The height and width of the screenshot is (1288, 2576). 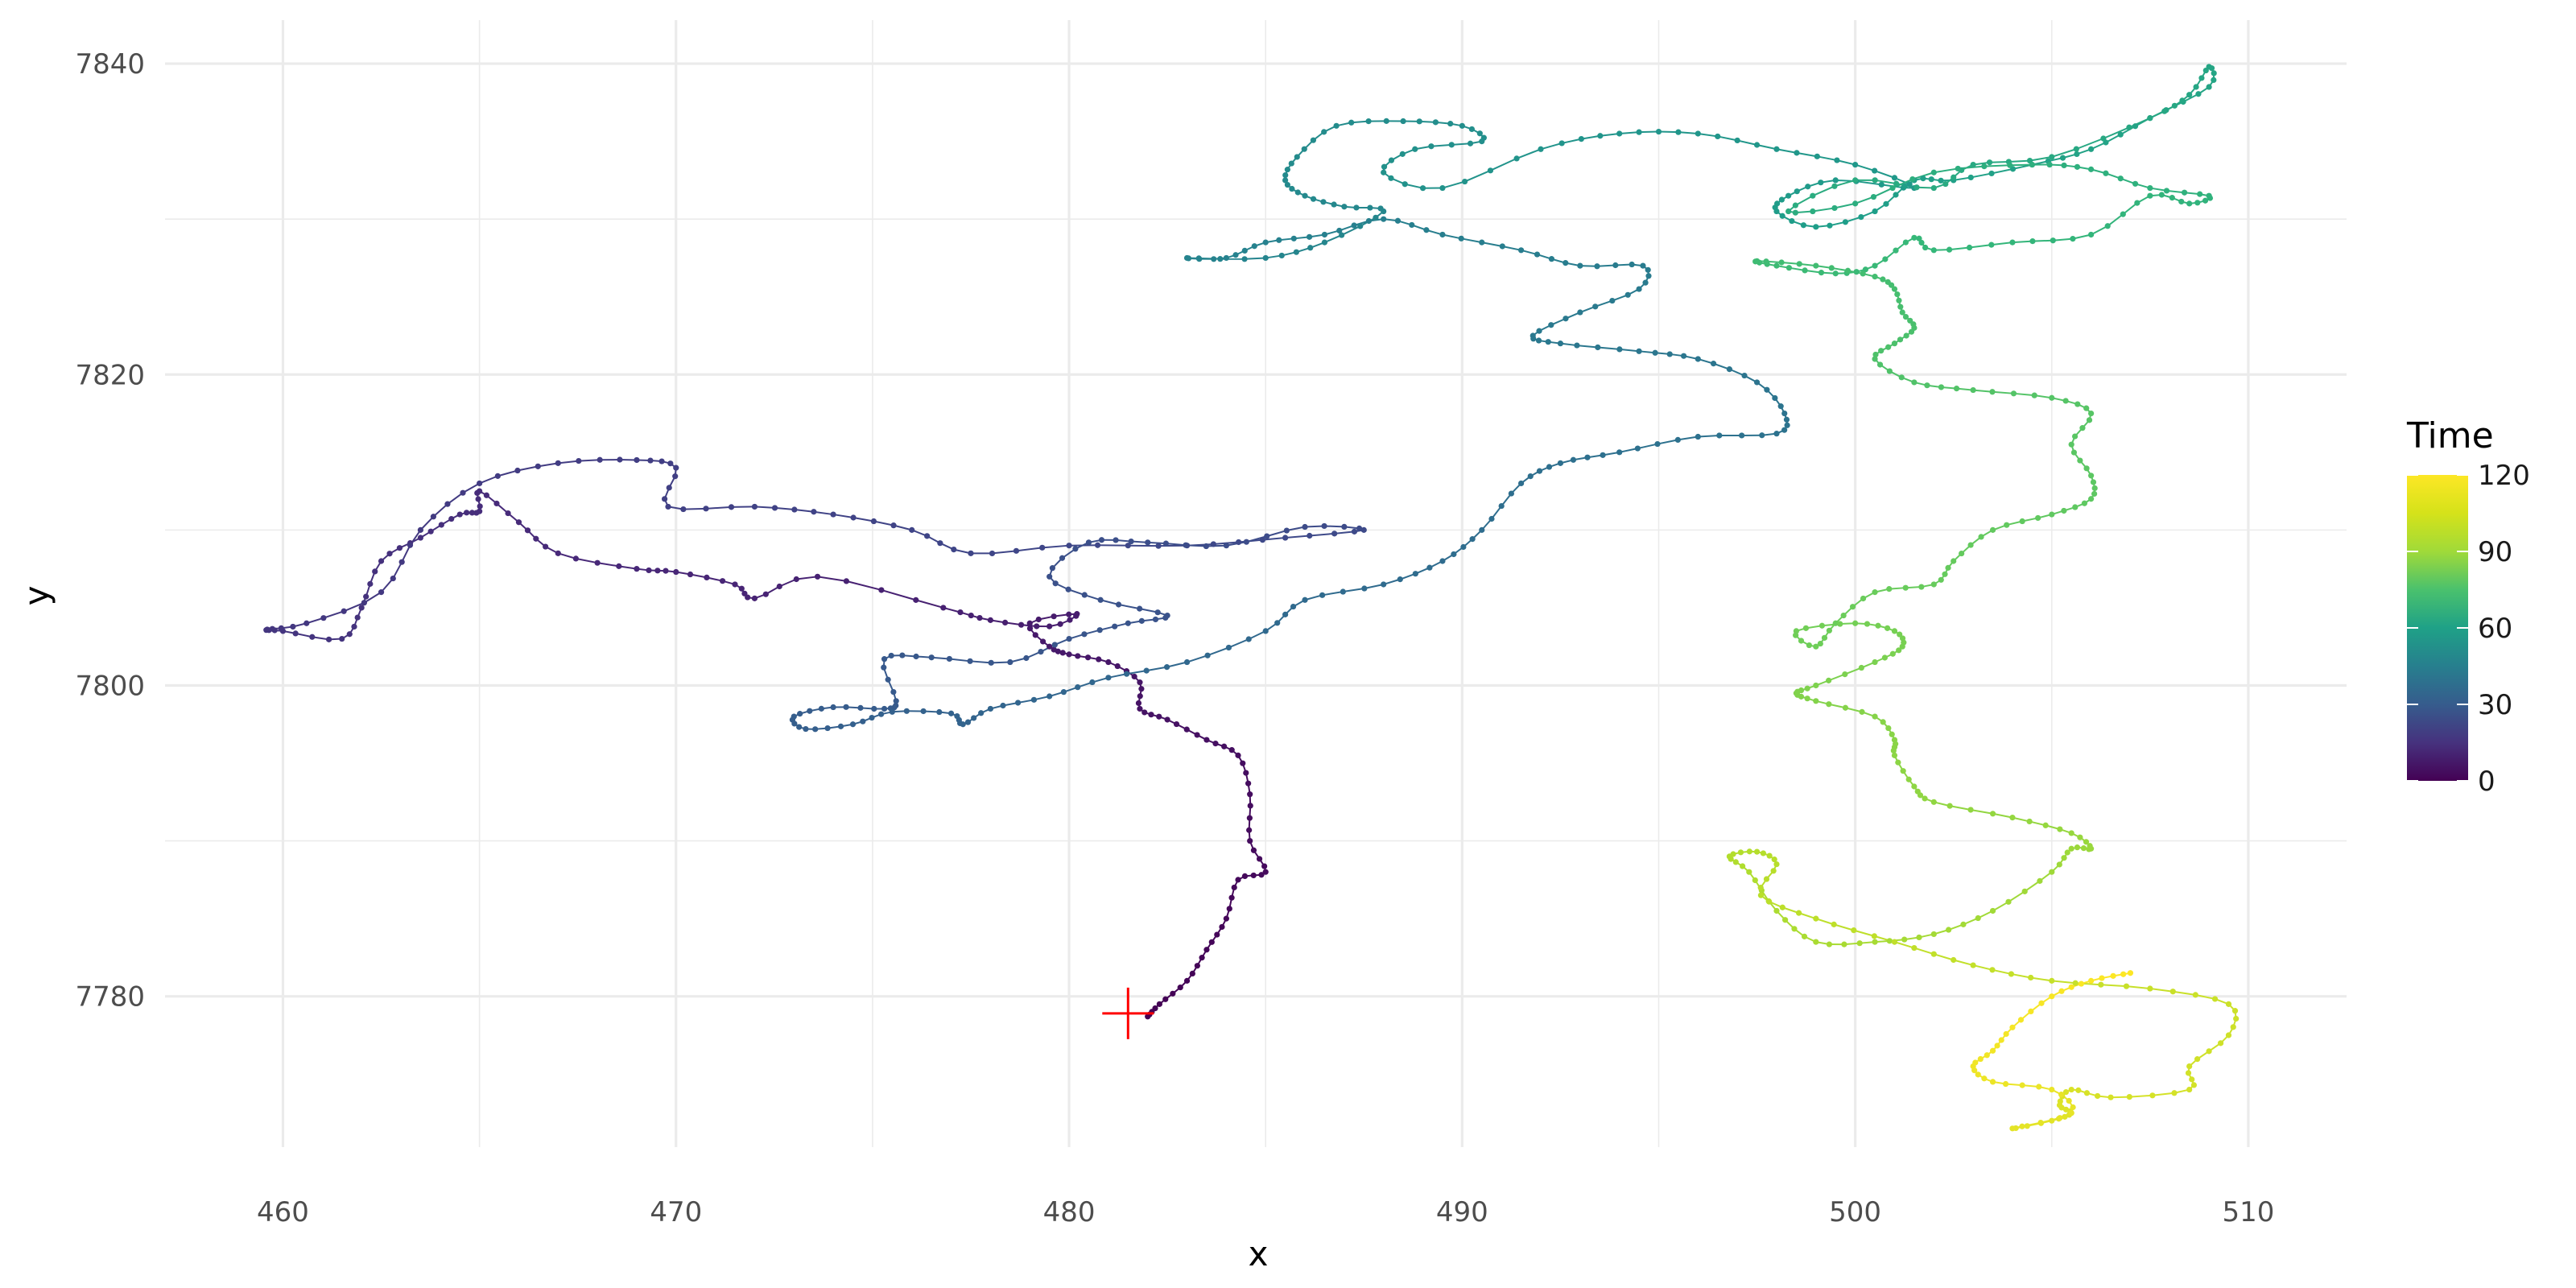 What do you see at coordinates (1128, 1013) in the screenshot?
I see `start-marker` at bounding box center [1128, 1013].